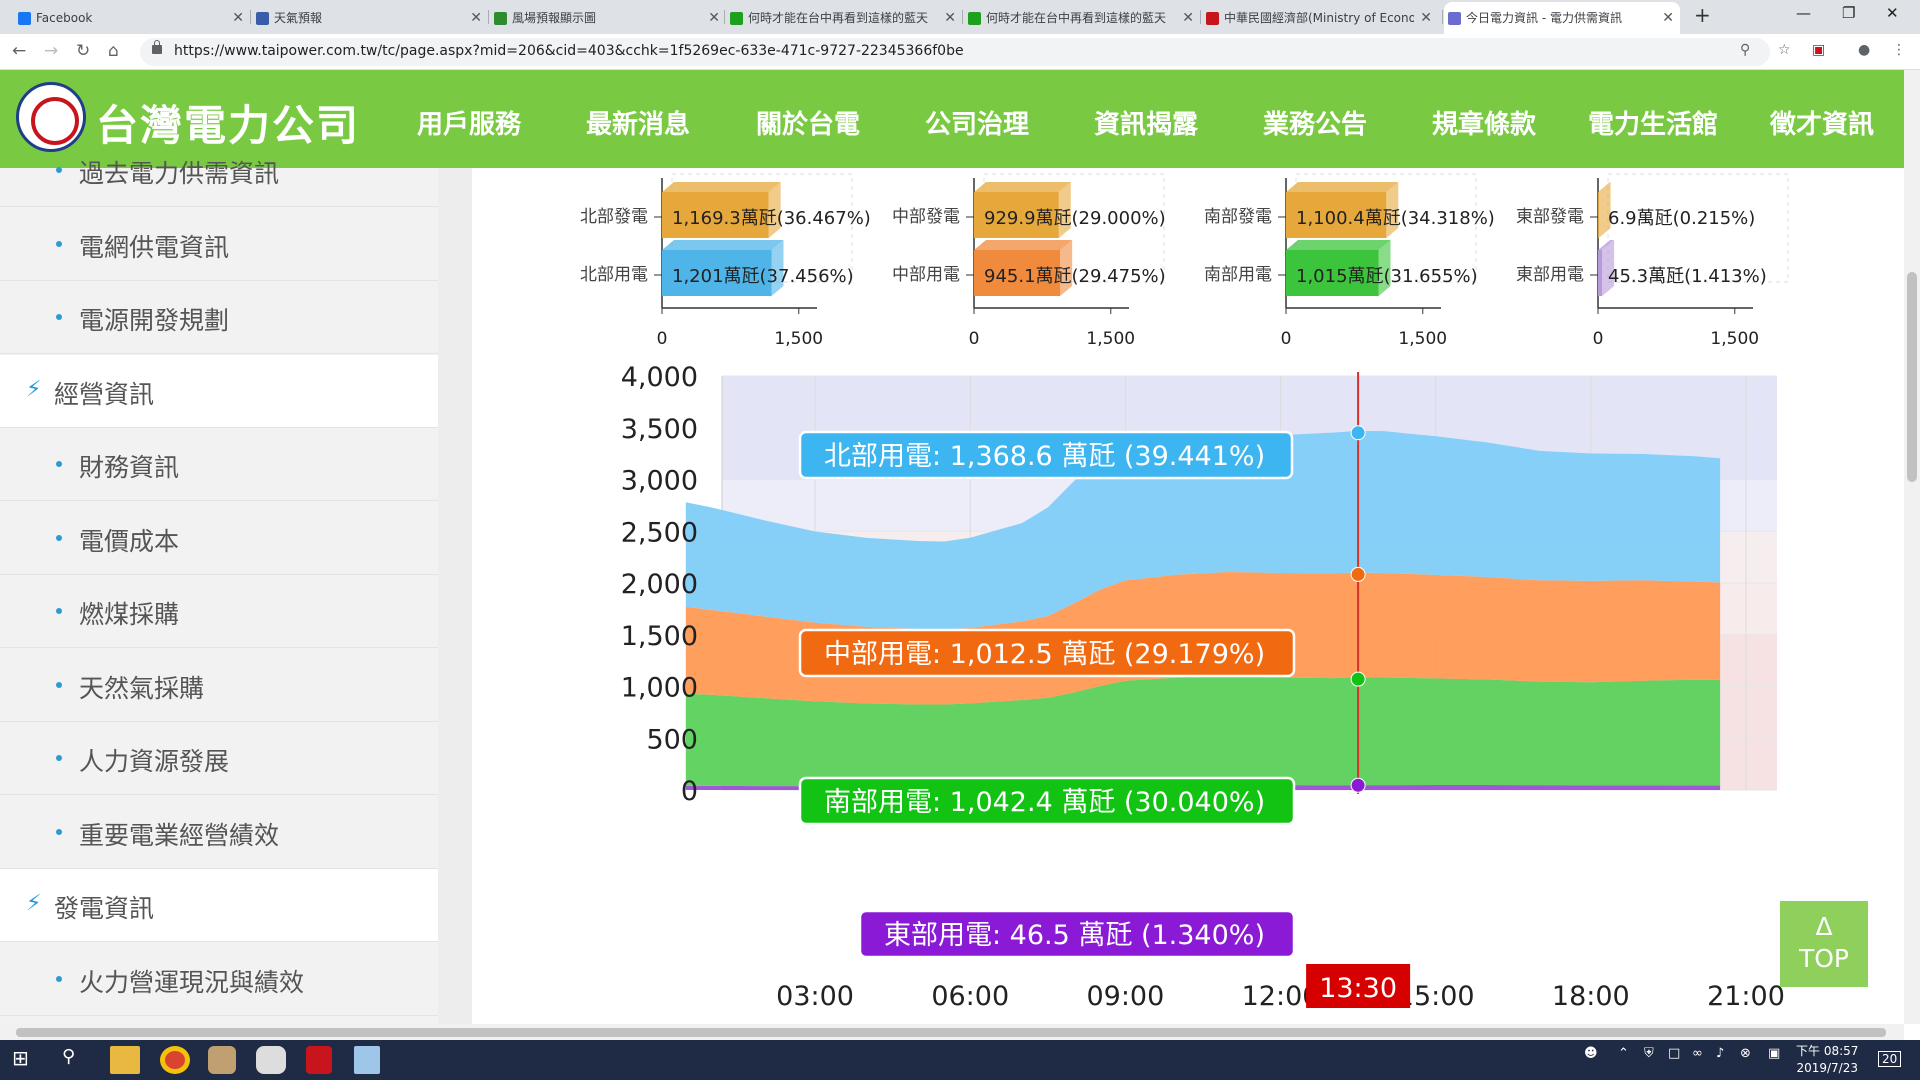  I want to click on extension-icon: ▣, so click(1819, 50).